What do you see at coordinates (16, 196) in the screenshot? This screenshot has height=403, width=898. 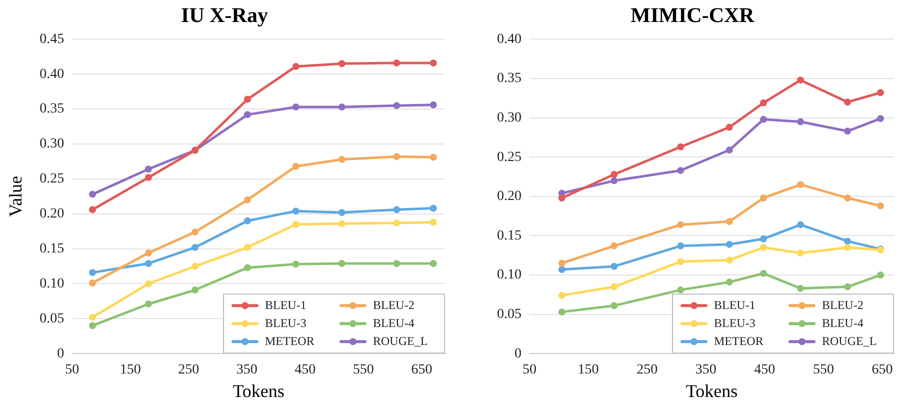 I see `y-axis-title: Value` at bounding box center [16, 196].